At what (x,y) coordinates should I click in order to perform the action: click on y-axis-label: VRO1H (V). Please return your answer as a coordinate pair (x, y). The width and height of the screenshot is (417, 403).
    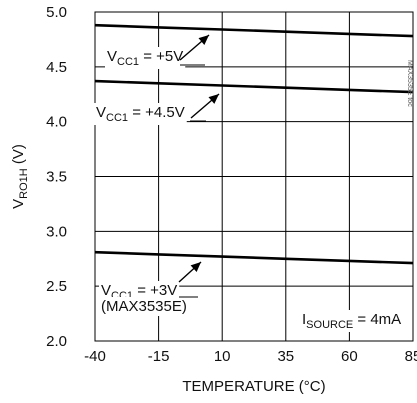
    Looking at the image, I should click on (20, 176).